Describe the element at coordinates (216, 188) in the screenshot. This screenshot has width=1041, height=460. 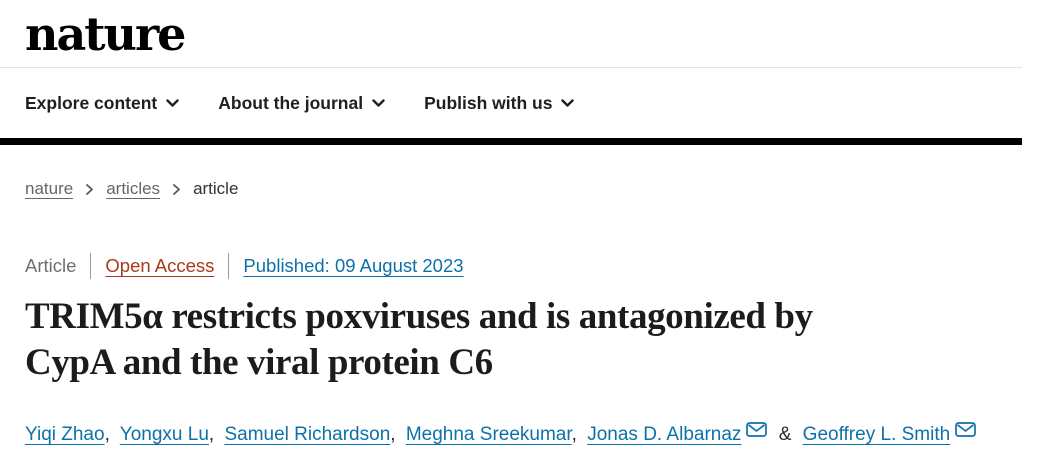
I see `breadcrumb-article-current: article` at that location.